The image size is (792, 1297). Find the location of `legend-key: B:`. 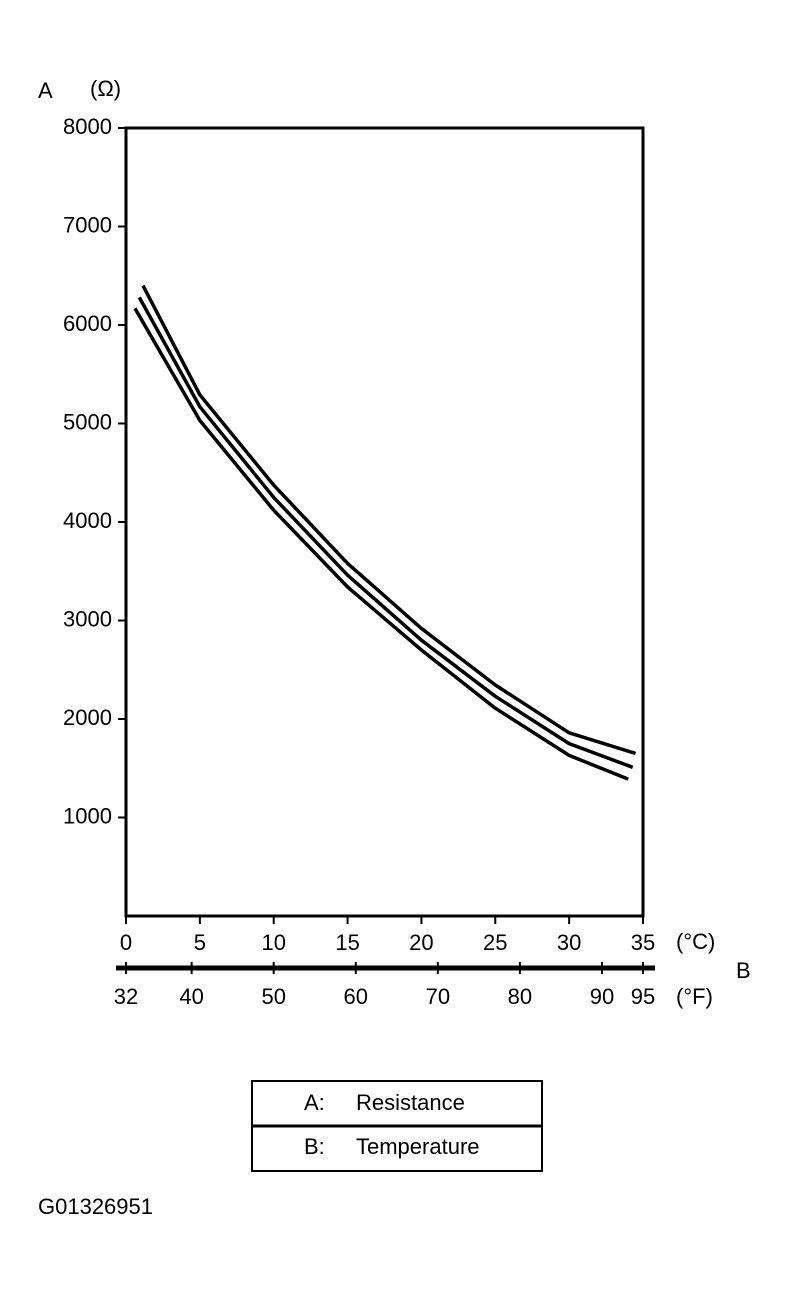

legend-key: B: is located at coordinates (314, 1146).